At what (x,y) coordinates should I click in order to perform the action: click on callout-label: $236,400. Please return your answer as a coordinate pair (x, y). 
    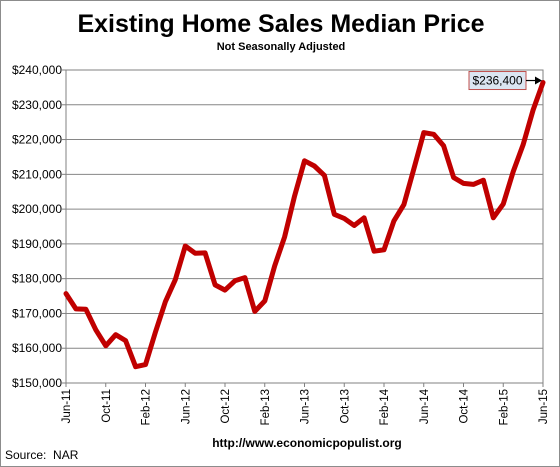
    Looking at the image, I should click on (497, 81).